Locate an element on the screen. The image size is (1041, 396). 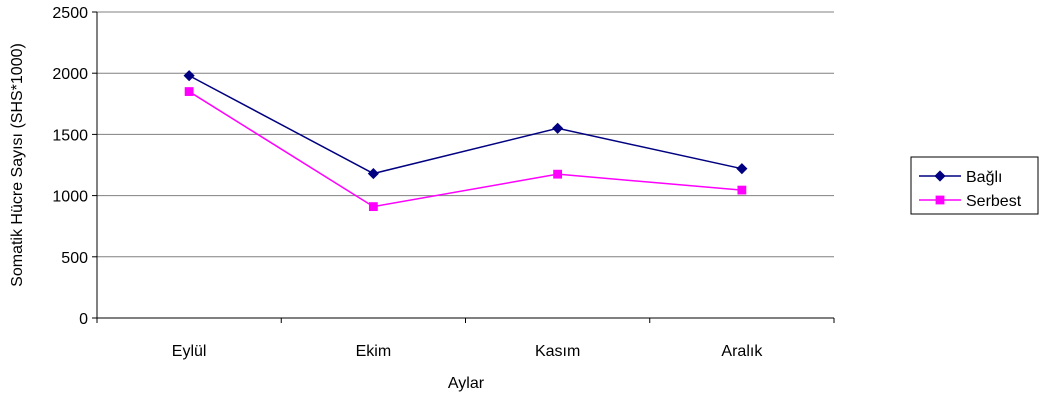
legend-label-1: Serbest is located at coordinates (994, 201).